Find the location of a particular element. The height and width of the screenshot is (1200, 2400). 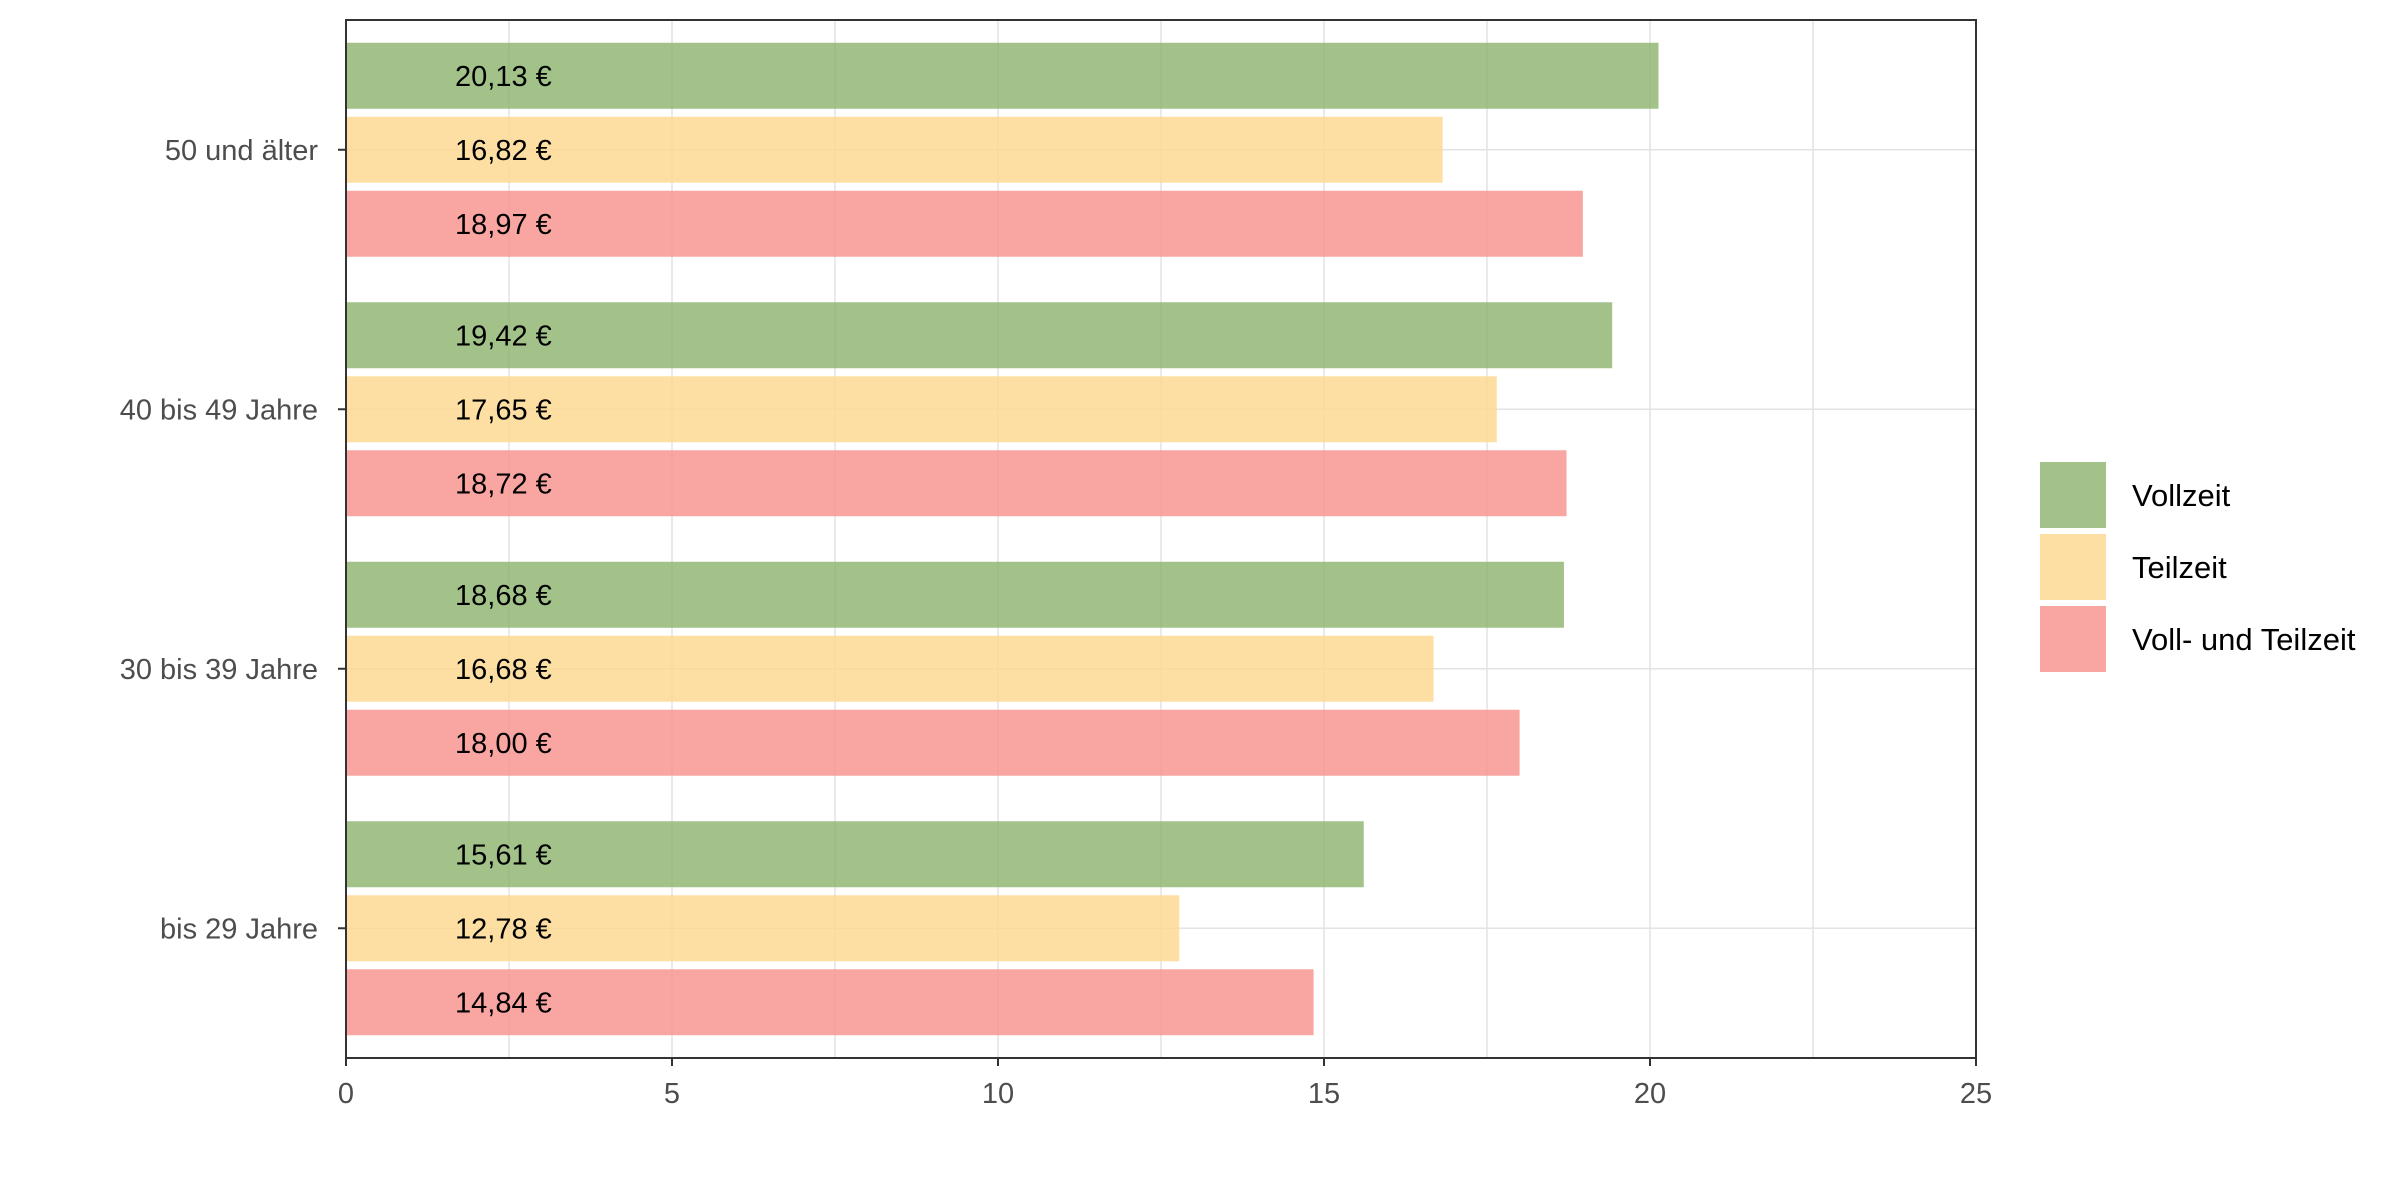

bar-value-label: 17,65 € is located at coordinates (503, 410).